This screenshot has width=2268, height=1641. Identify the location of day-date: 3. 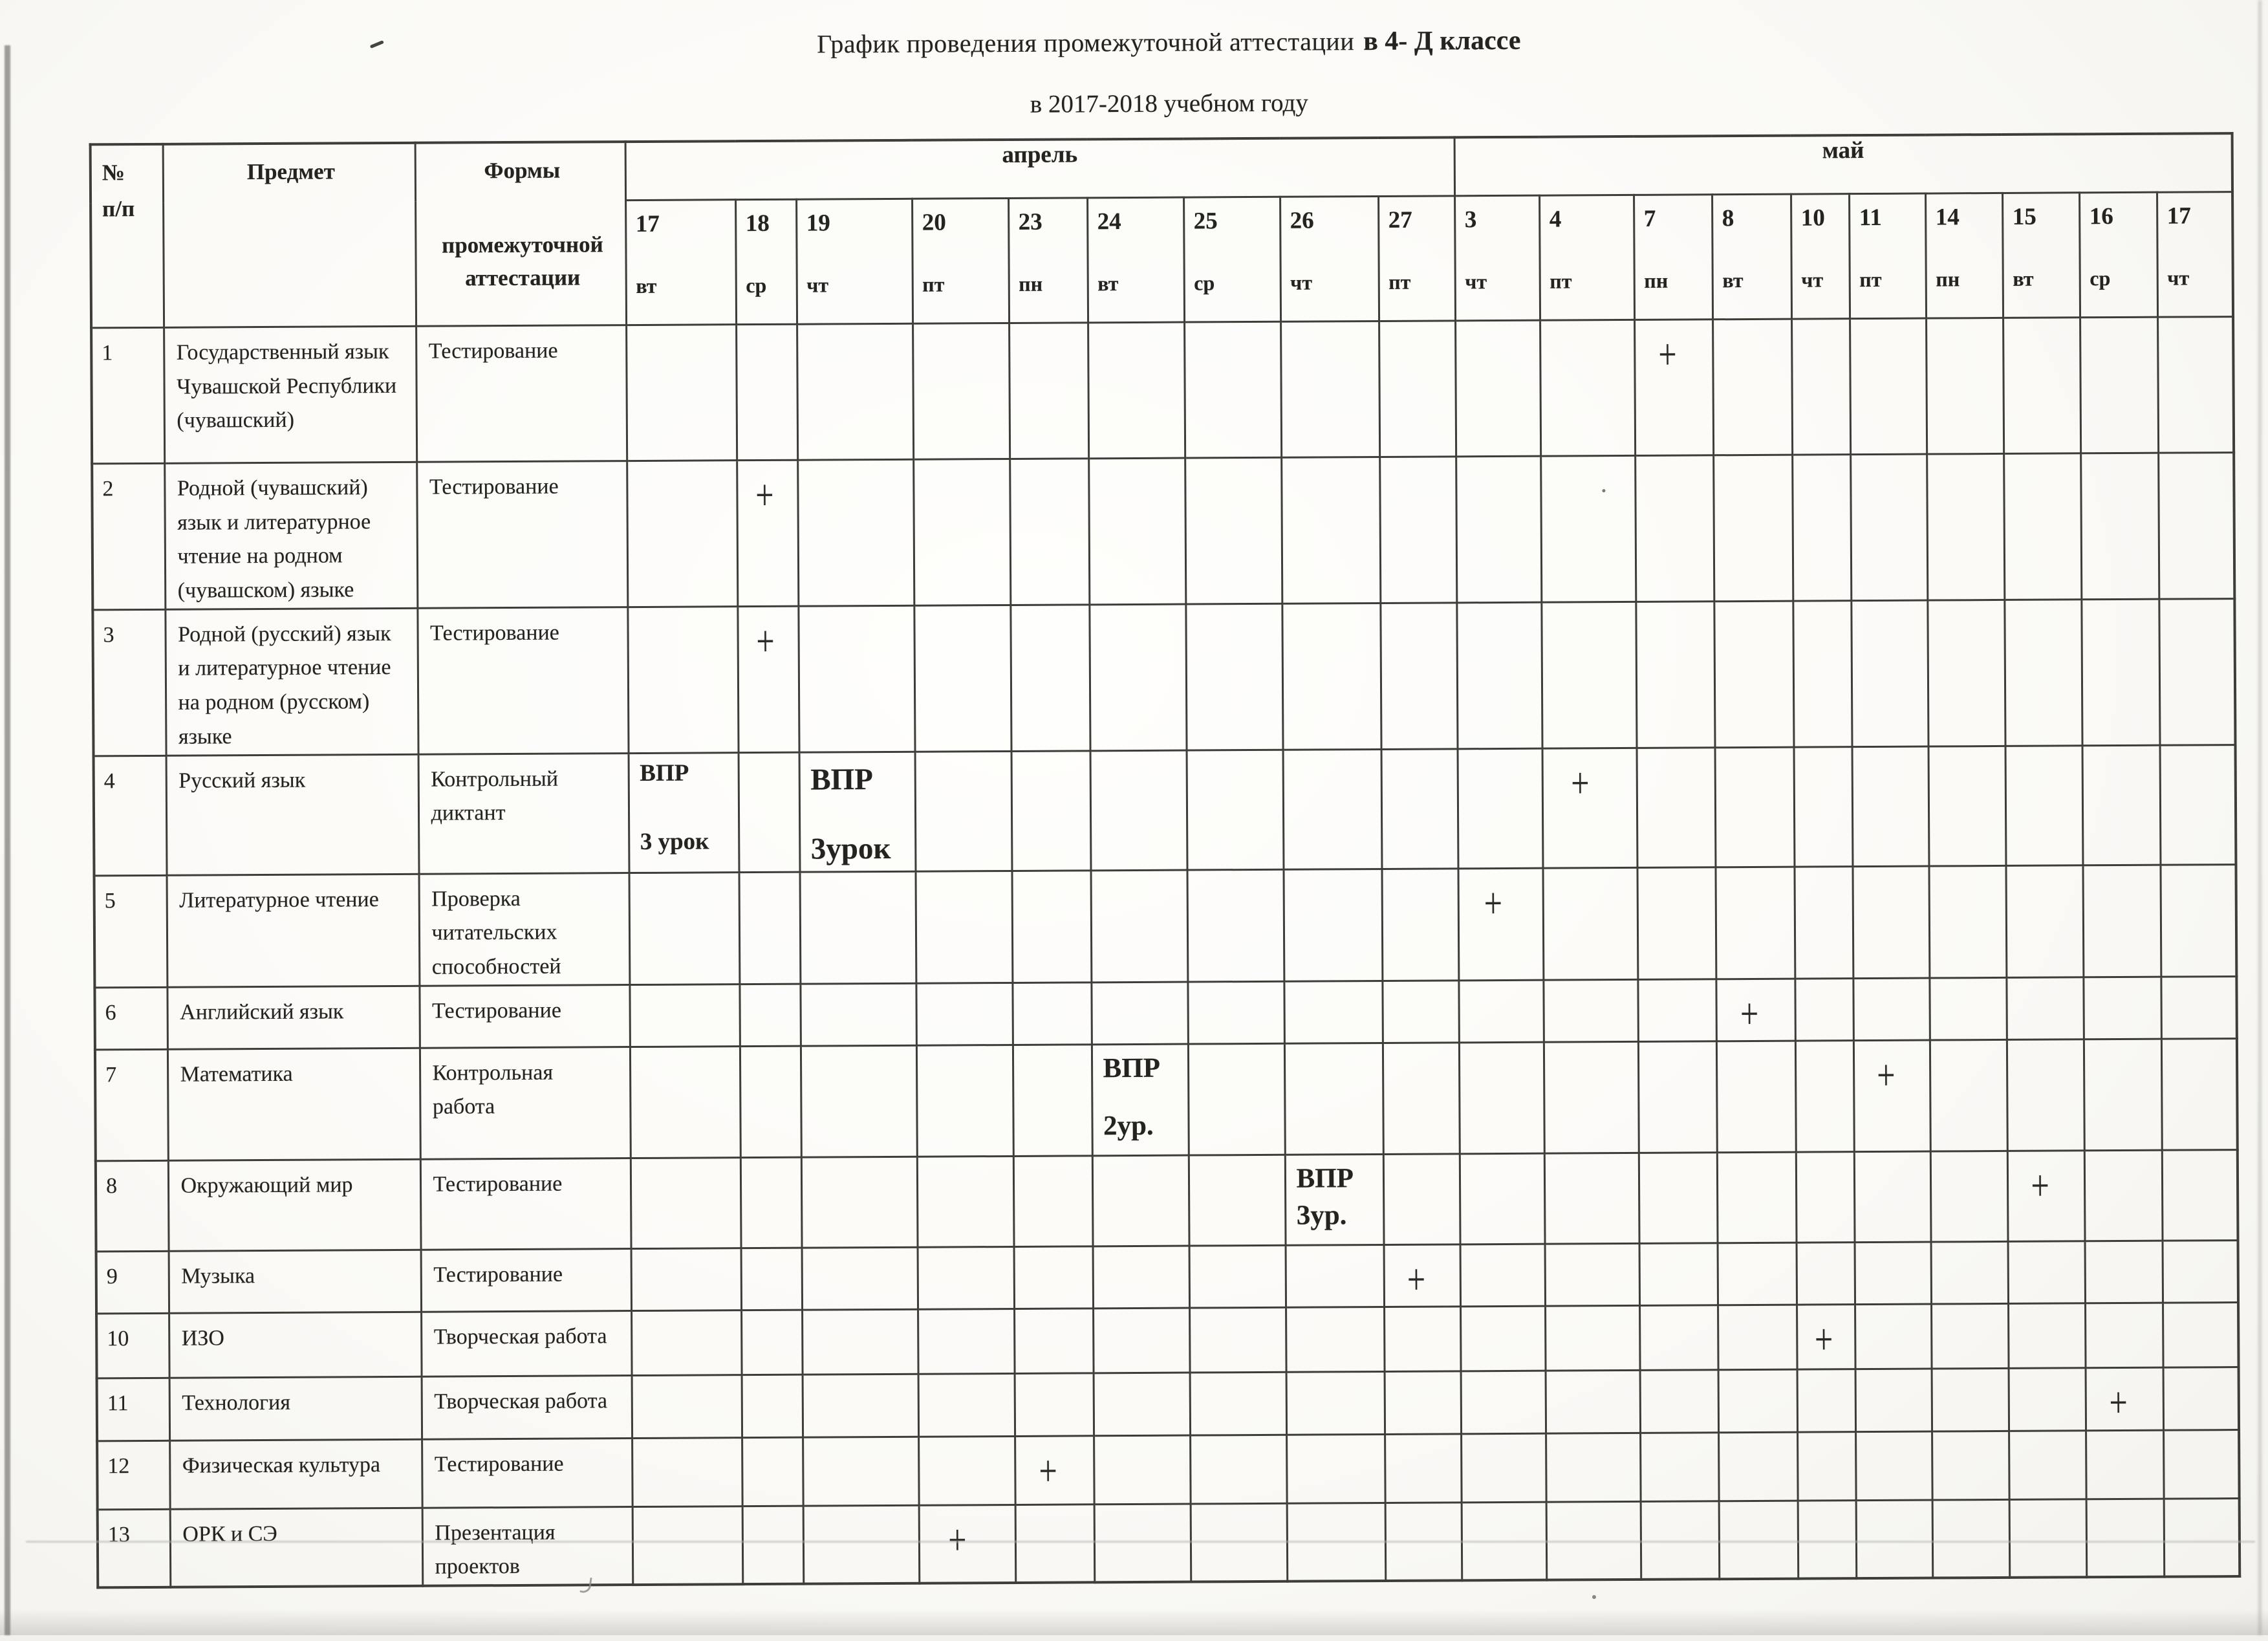
(1470, 220).